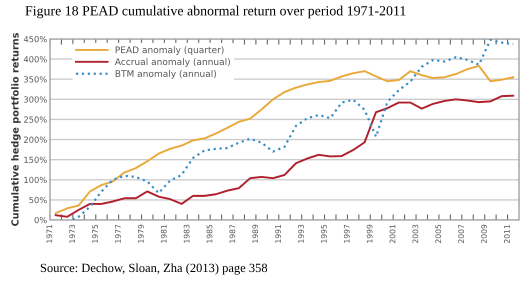 Image resolution: width=528 pixels, height=282 pixels. I want to click on legend-label: PEAD anomaly (quarter), so click(170, 50).